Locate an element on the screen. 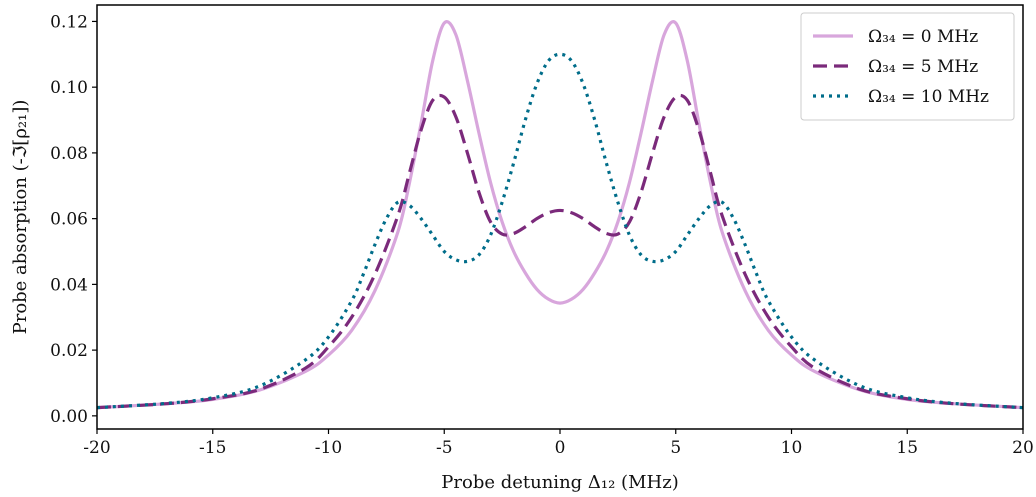 Image resolution: width=1036 pixels, height=497 pixels. x-tick-label: 10 is located at coordinates (792, 448).